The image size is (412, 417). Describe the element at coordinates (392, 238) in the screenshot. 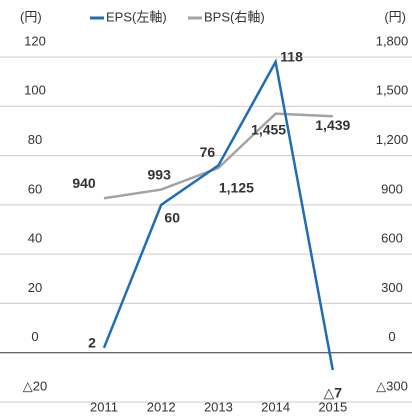

I see `y2-tick-label: 600` at that location.